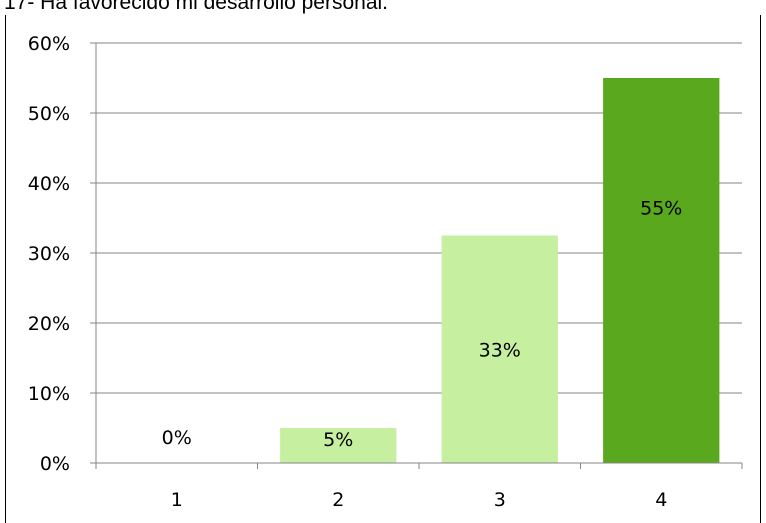  What do you see at coordinates (338, 500) in the screenshot?
I see `x-tick-label: 2` at bounding box center [338, 500].